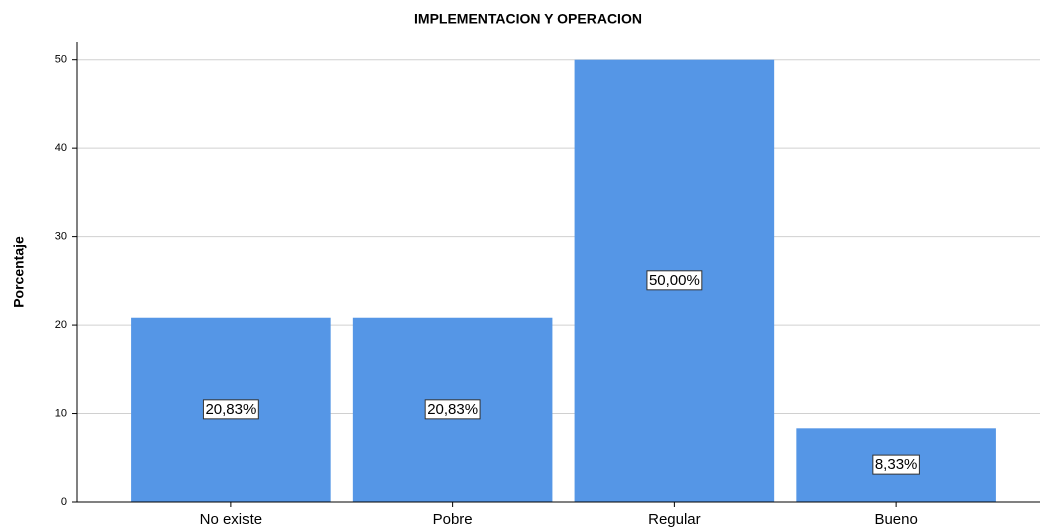 This screenshot has width=1046, height=531. What do you see at coordinates (453, 519) in the screenshot?
I see `x-tick-label: Pobre` at bounding box center [453, 519].